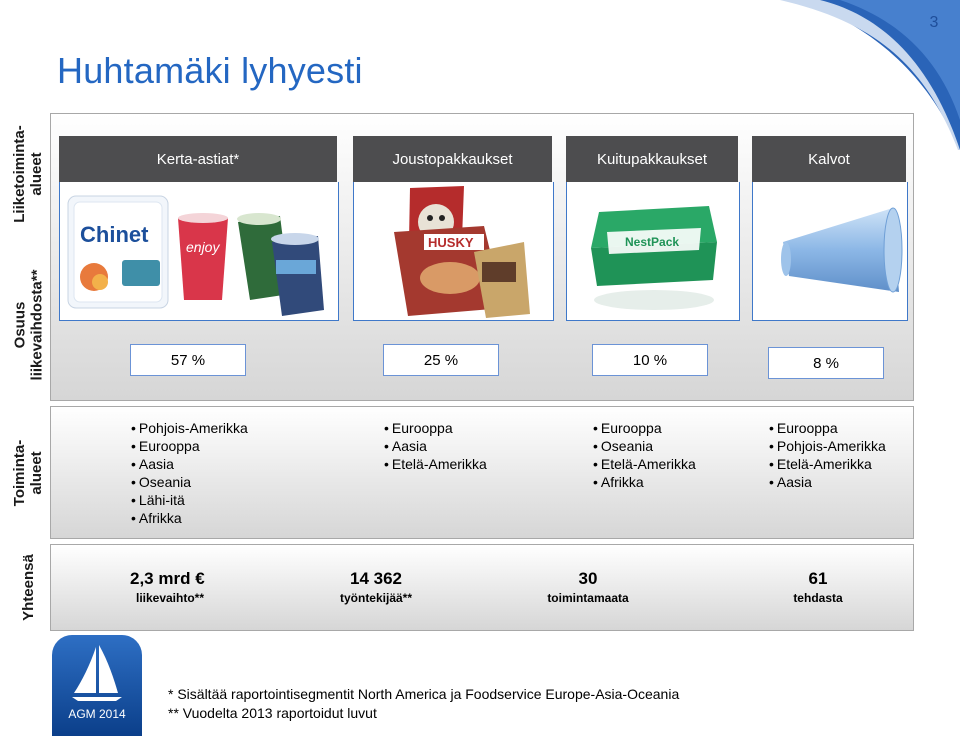  I want to click on revenue-share-flexible: 25 %, so click(441, 360).